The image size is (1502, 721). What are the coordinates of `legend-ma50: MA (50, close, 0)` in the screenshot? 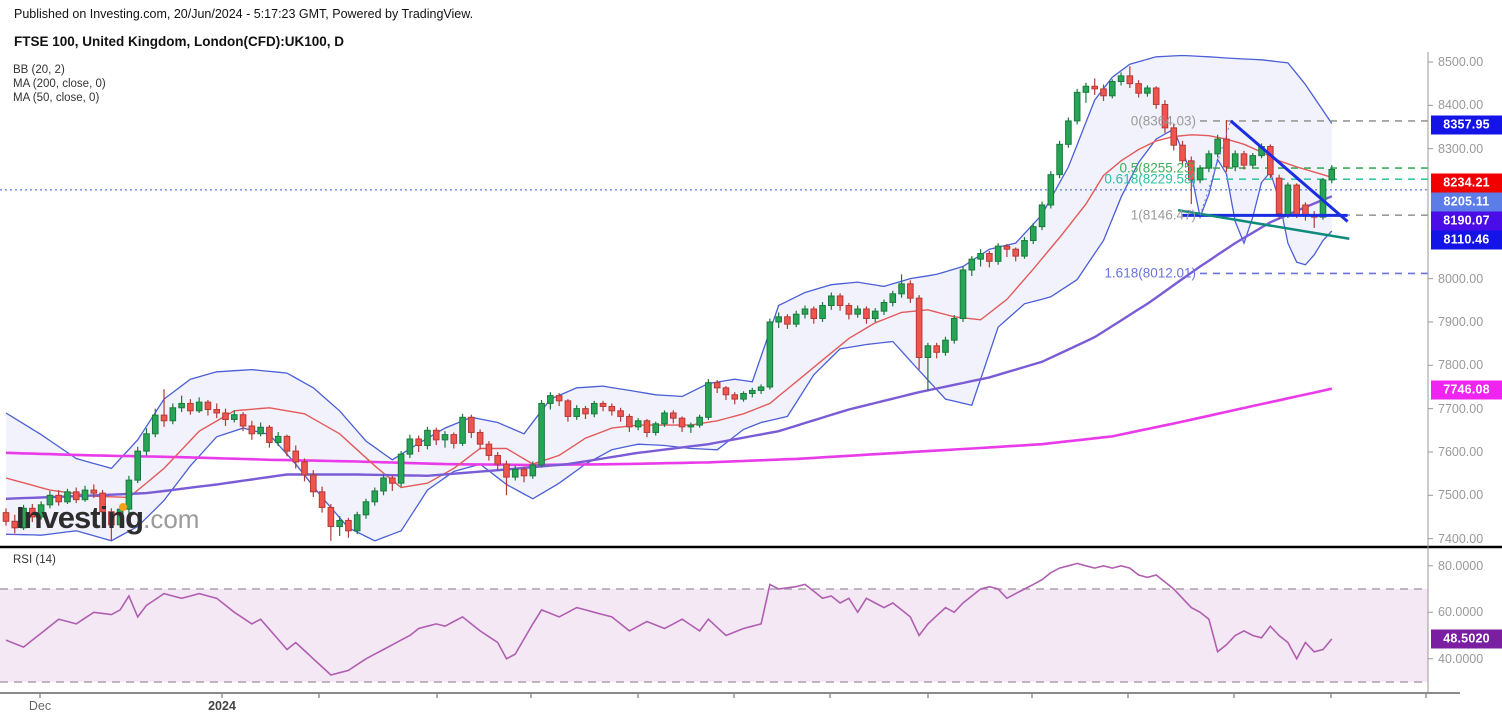 It's located at (56, 98).